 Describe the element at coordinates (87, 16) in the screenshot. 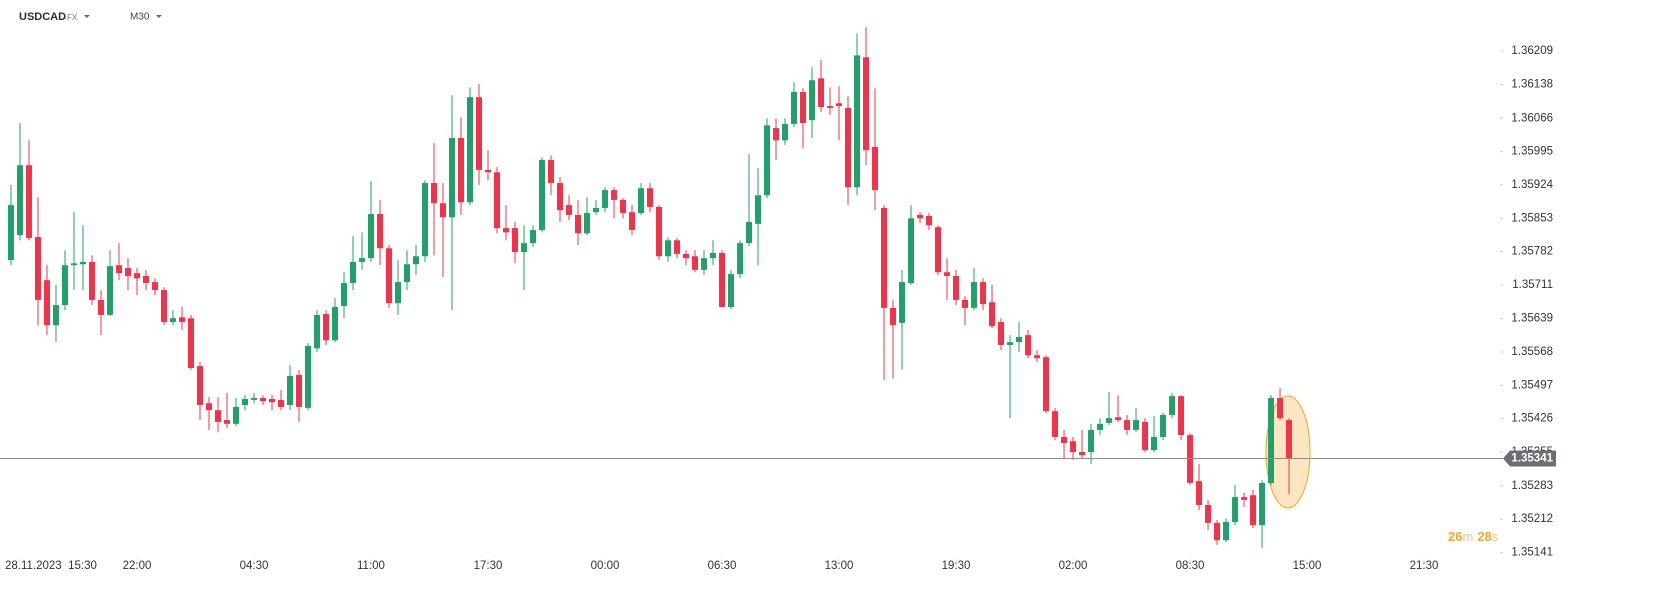

I see `symbol-dropdown` at that location.